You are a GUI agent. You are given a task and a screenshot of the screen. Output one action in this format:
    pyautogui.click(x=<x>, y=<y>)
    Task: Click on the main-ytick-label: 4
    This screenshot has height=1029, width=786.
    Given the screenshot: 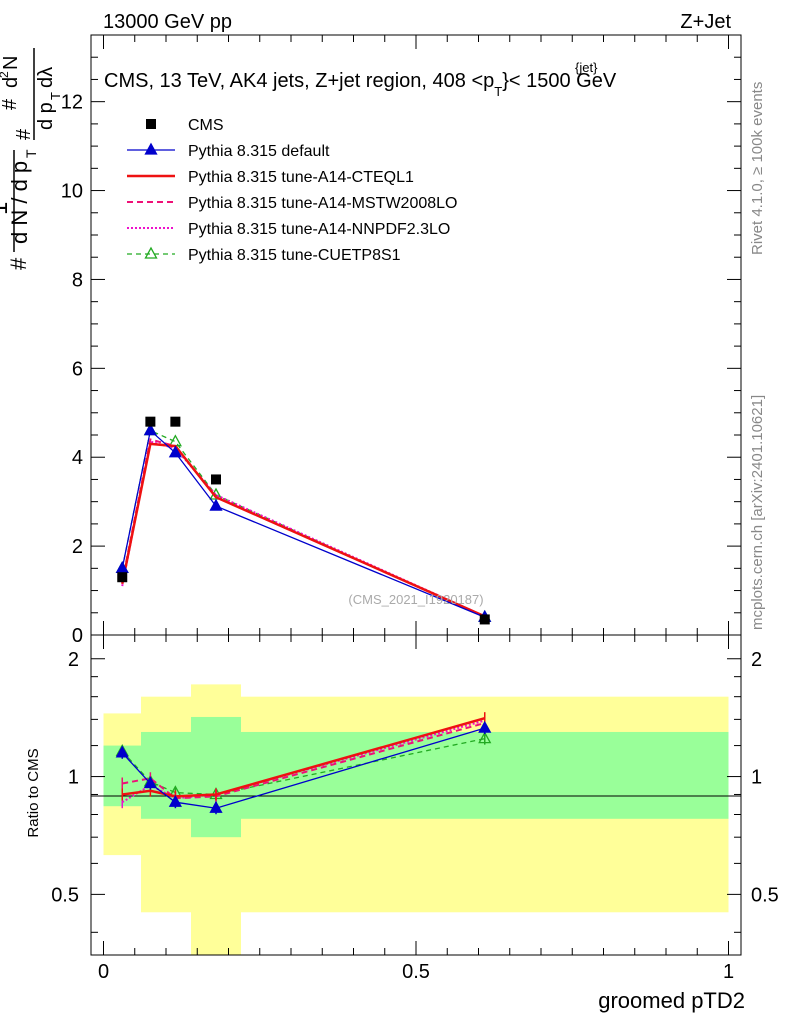 What is the action you would take?
    pyautogui.click(x=77, y=458)
    